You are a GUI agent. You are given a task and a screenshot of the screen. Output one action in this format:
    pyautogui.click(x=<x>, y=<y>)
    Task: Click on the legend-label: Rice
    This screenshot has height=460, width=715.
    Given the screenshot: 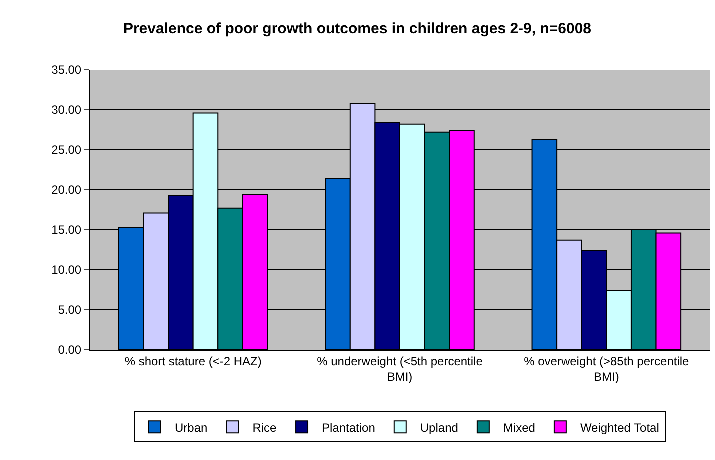 What is the action you would take?
    pyautogui.click(x=265, y=427)
    